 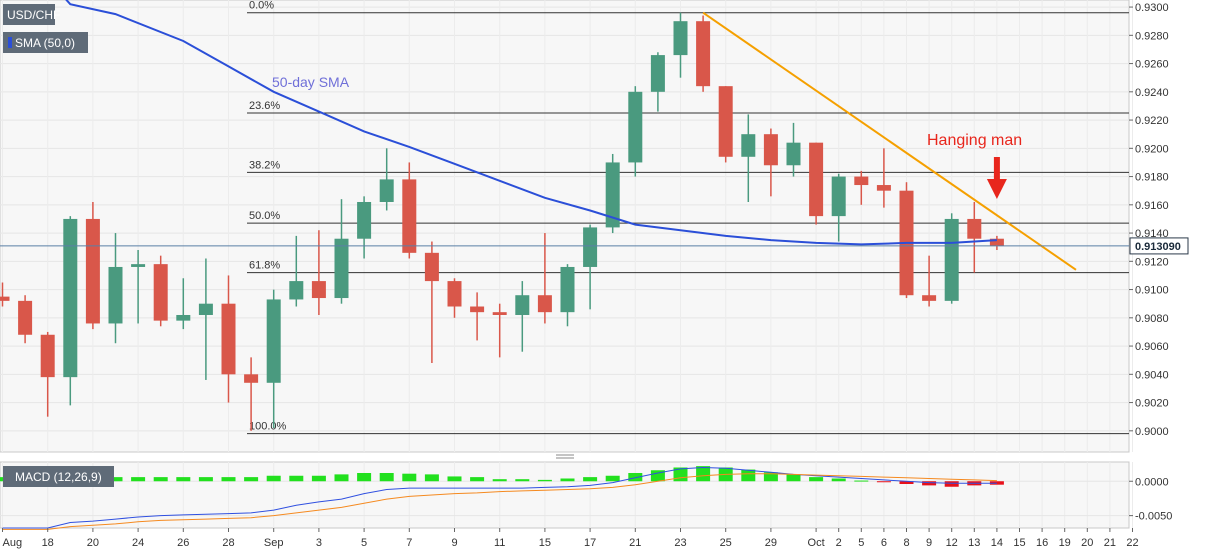 What do you see at coordinates (264, 266) in the screenshot?
I see `fib-label: 61.8%` at bounding box center [264, 266].